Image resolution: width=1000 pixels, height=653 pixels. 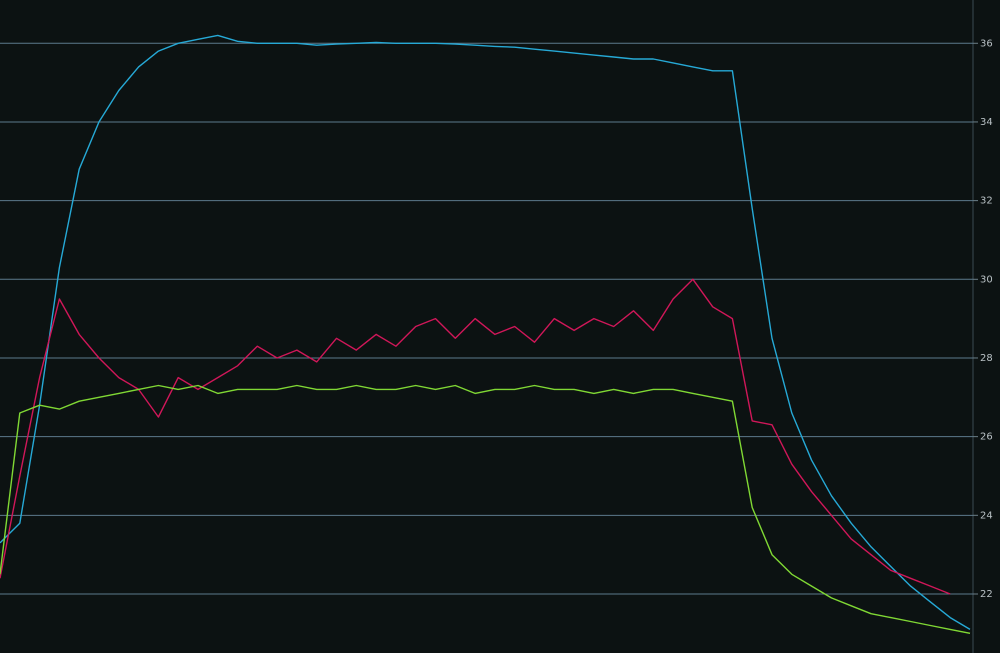 What do you see at coordinates (986, 358) in the screenshot?
I see `y-tick-label: 28` at bounding box center [986, 358].